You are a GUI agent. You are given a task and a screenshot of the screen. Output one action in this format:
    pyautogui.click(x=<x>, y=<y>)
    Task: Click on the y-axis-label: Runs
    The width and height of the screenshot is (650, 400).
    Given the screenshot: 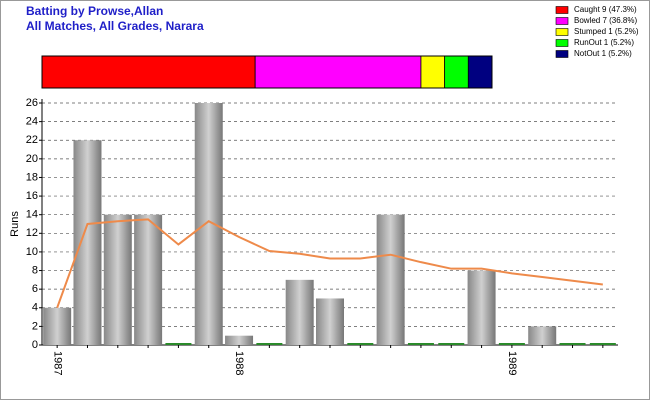 What is the action you would take?
    pyautogui.click(x=15, y=224)
    